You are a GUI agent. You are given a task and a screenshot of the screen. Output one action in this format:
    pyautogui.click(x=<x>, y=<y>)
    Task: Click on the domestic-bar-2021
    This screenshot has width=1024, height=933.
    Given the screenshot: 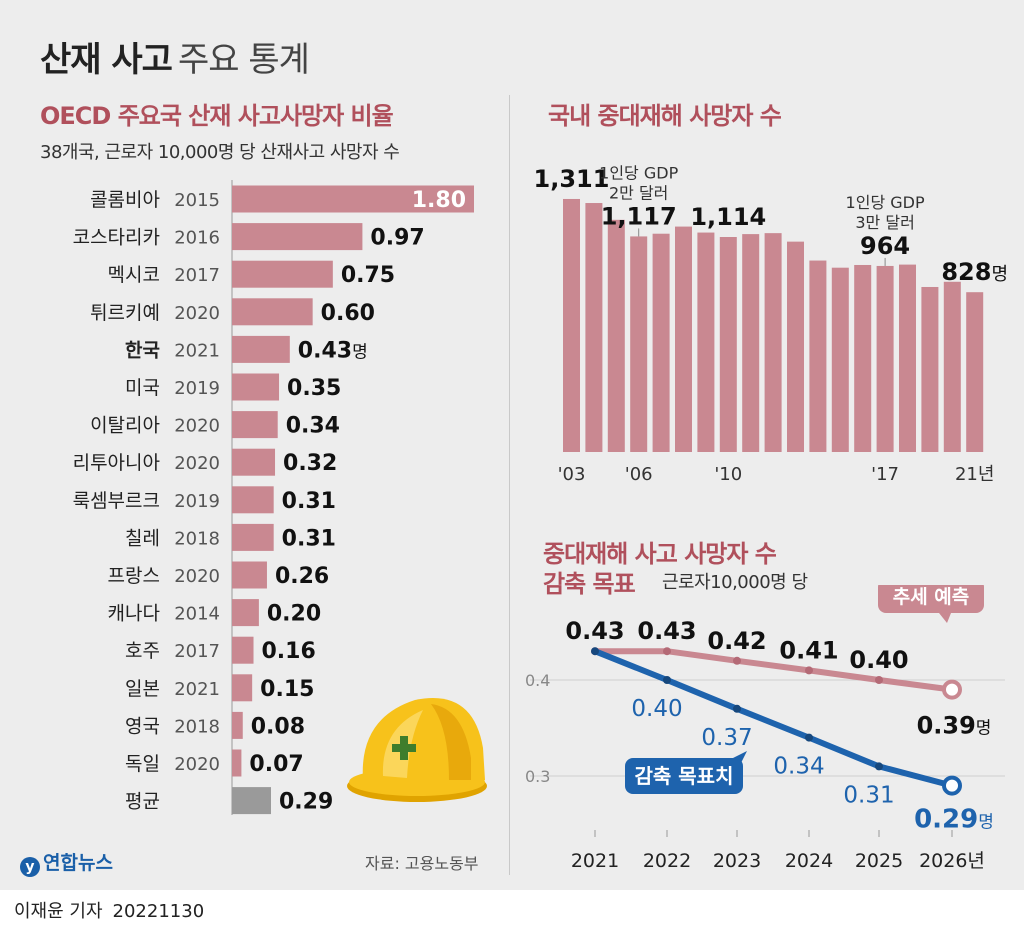 What is the action you would take?
    pyautogui.click(x=975, y=372)
    